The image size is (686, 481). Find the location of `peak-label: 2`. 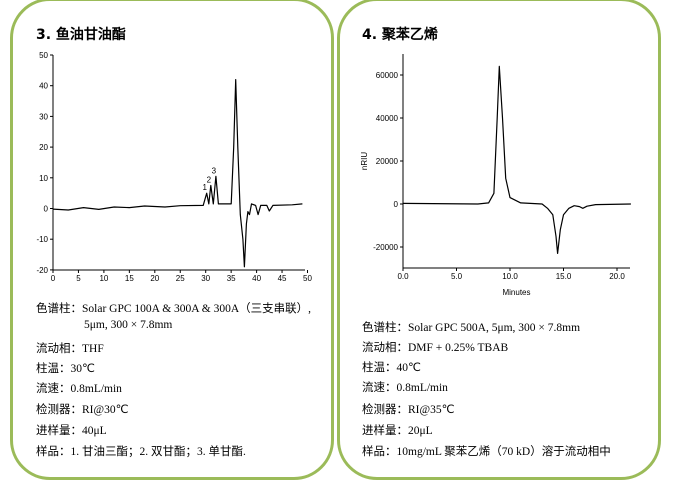

peak-label: 2 is located at coordinates (209, 179).